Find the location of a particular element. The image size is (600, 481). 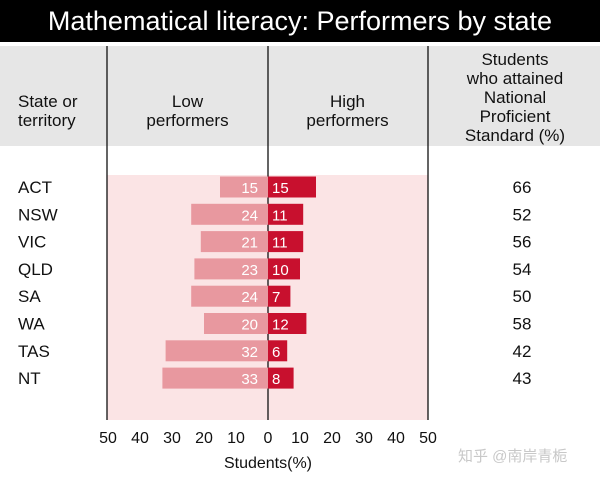

standard-value: 54 is located at coordinates (522, 269).